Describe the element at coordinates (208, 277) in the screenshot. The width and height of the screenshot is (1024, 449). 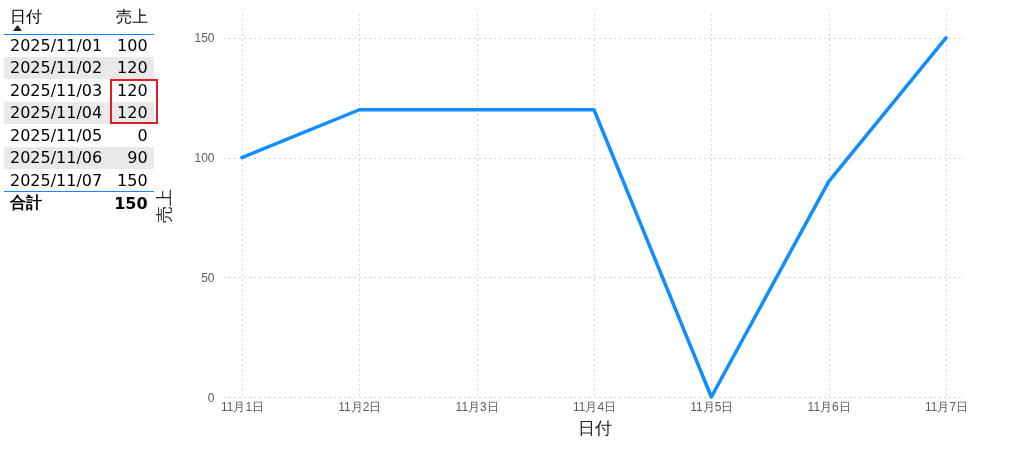
I see `y-tick-label: 50` at that location.